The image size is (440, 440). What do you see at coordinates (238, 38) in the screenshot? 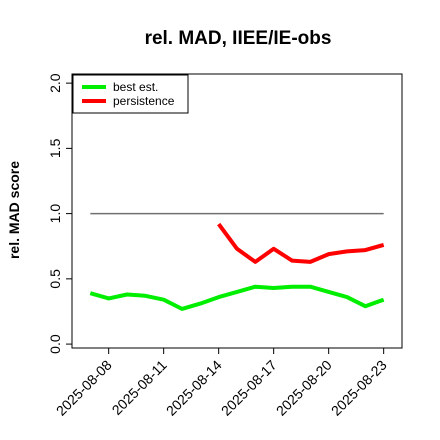
I see `chart-title: rel. MAD, IIEE/IE-obs` at bounding box center [238, 38].